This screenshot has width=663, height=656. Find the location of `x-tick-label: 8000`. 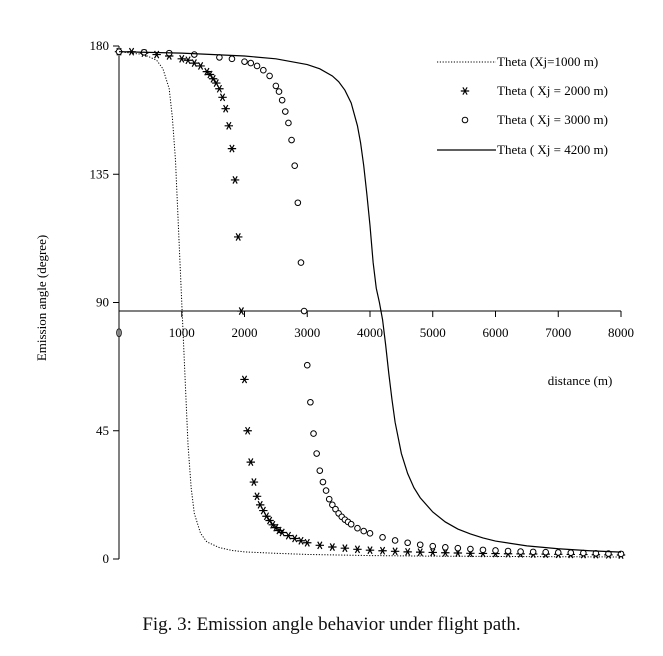

x-tick-label: 8000 is located at coordinates (621, 332).